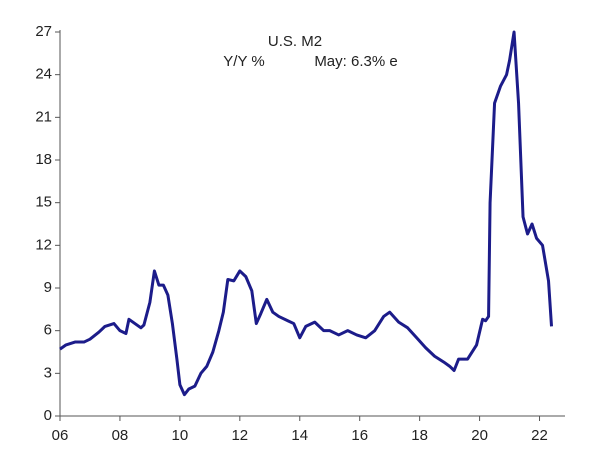 This screenshot has width=594, height=463. Describe the element at coordinates (419, 435) in the screenshot. I see `x-tick-label: 18` at that location.